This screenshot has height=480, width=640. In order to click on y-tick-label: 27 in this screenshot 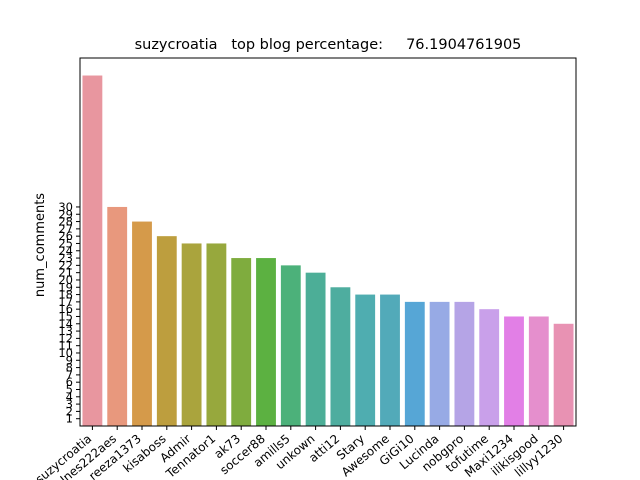, I will do `click(65, 229)`.